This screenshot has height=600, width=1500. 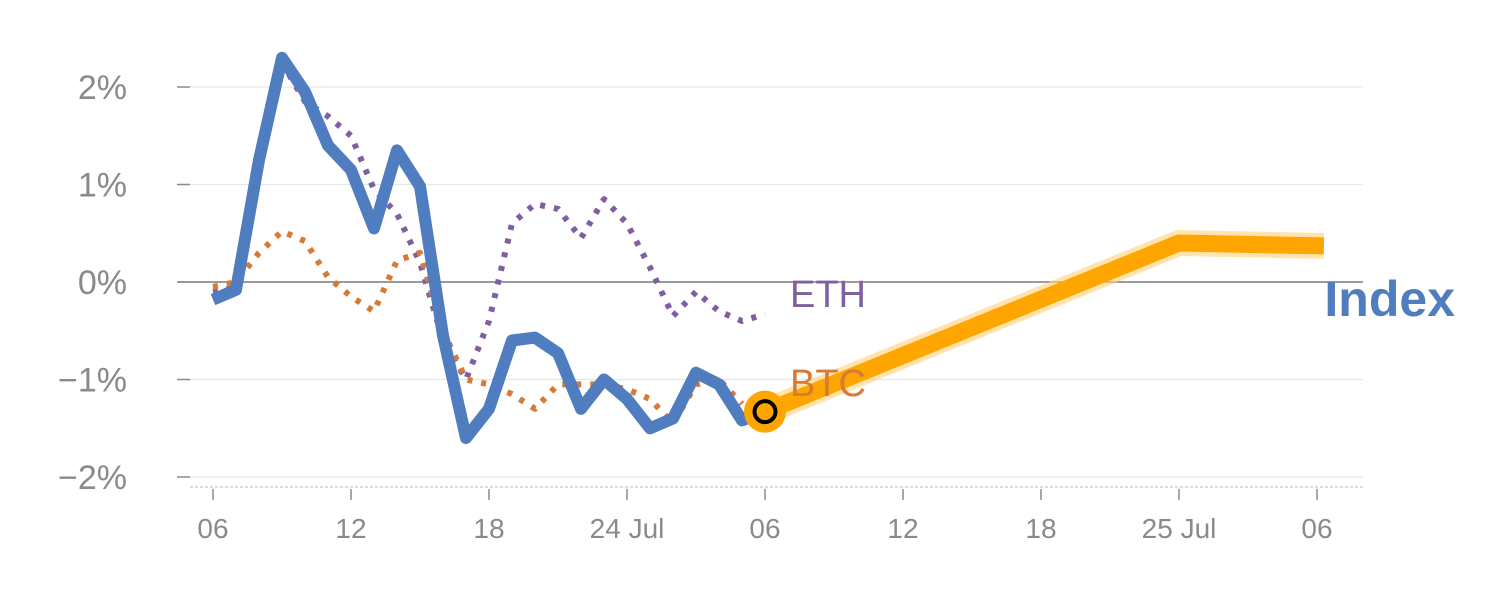 I want to click on x-axis: 06 12 18 24 Jul 06 12 18 25 Jul 06, so click(x=776, y=515).